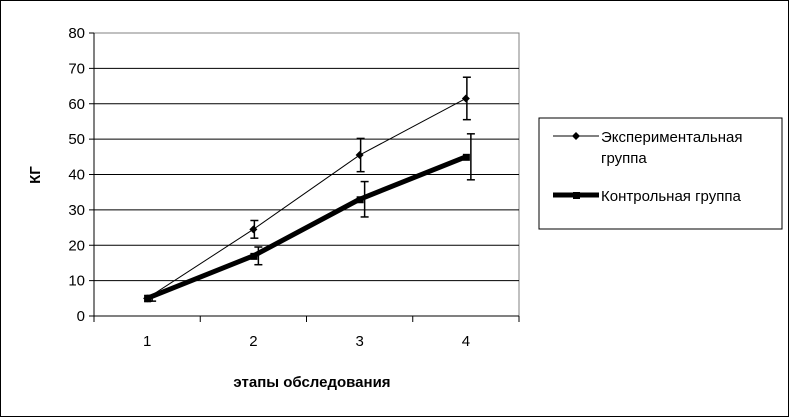  I want to click on y-tick-label: 50, so click(76, 139).